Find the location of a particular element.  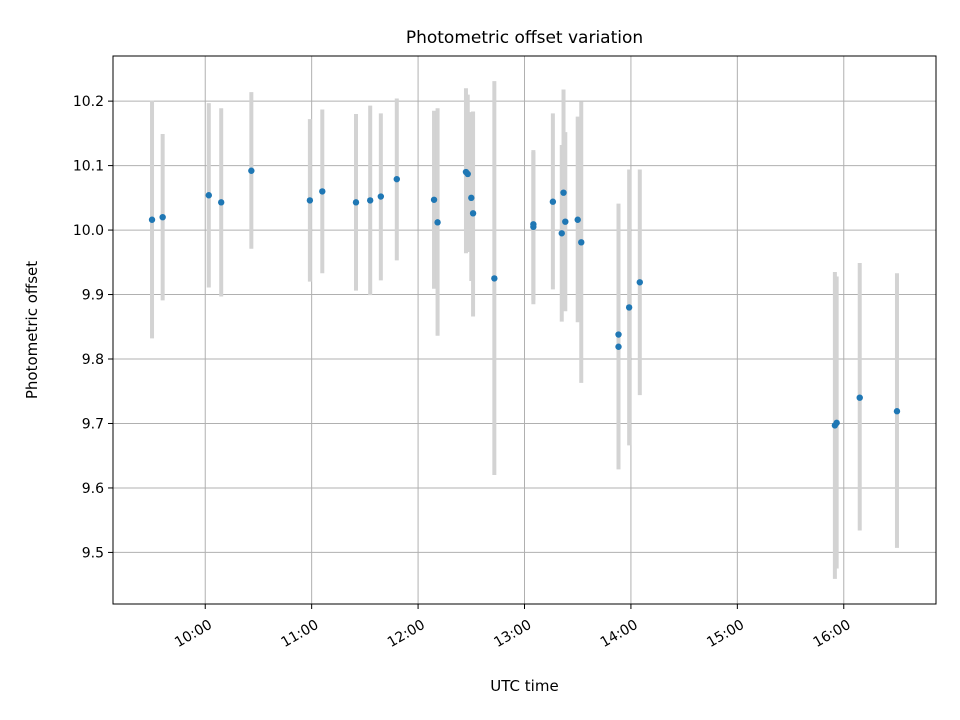

y-tick-label: 9.8 is located at coordinates (93, 360).